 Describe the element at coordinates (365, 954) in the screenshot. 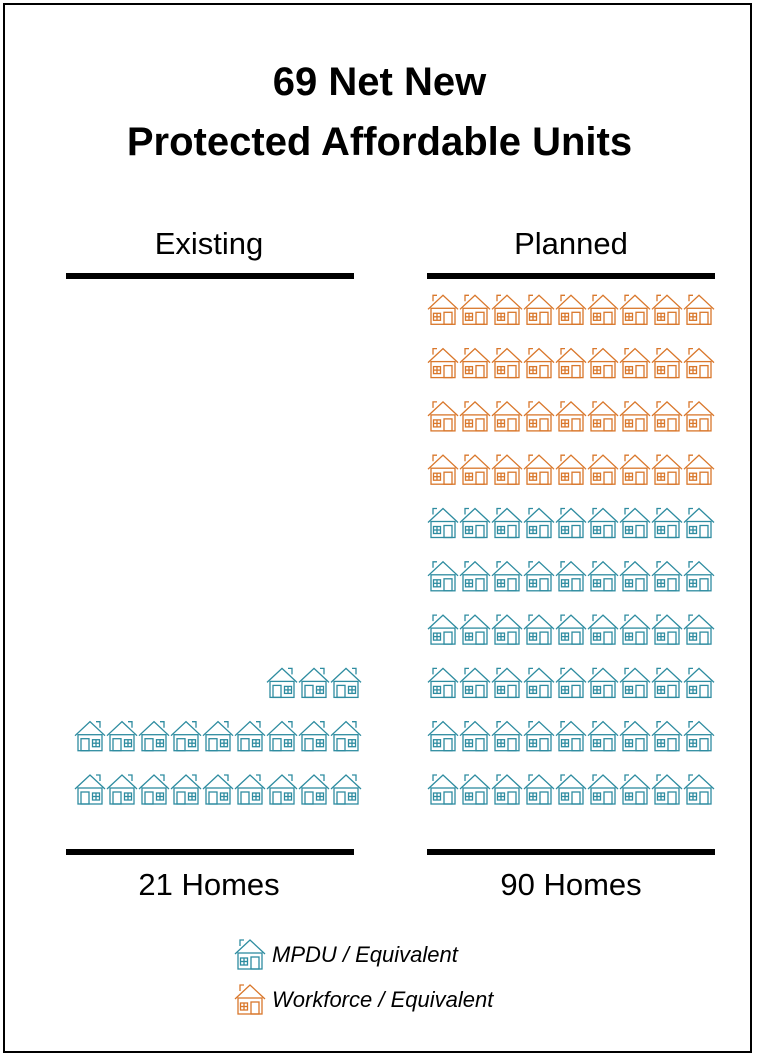

I see `legend-label-mpdu: MPDU / Equivalent` at that location.